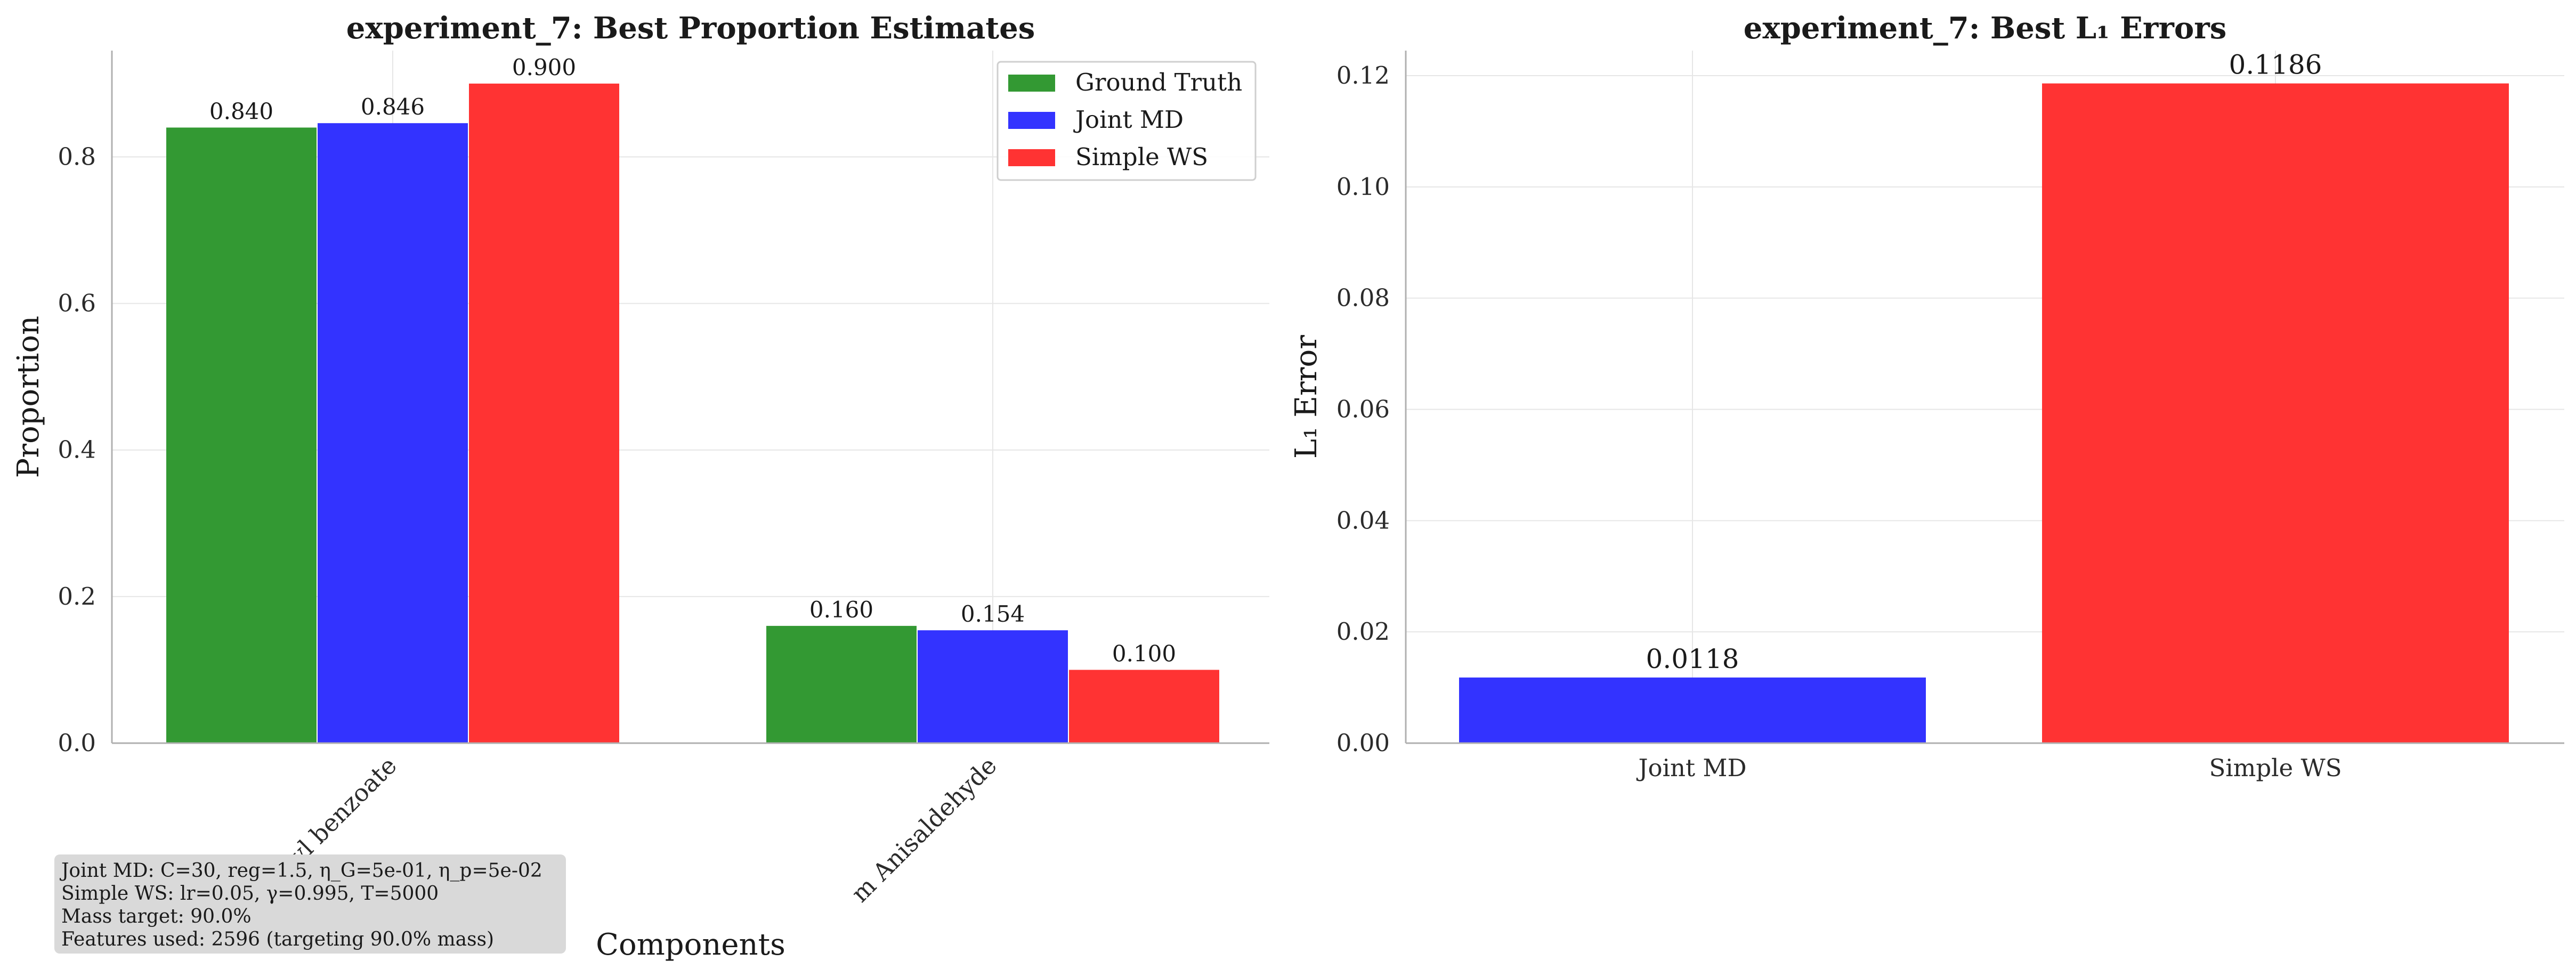  What do you see at coordinates (1141, 157) in the screenshot?
I see `legend-label: Simple WS` at bounding box center [1141, 157].